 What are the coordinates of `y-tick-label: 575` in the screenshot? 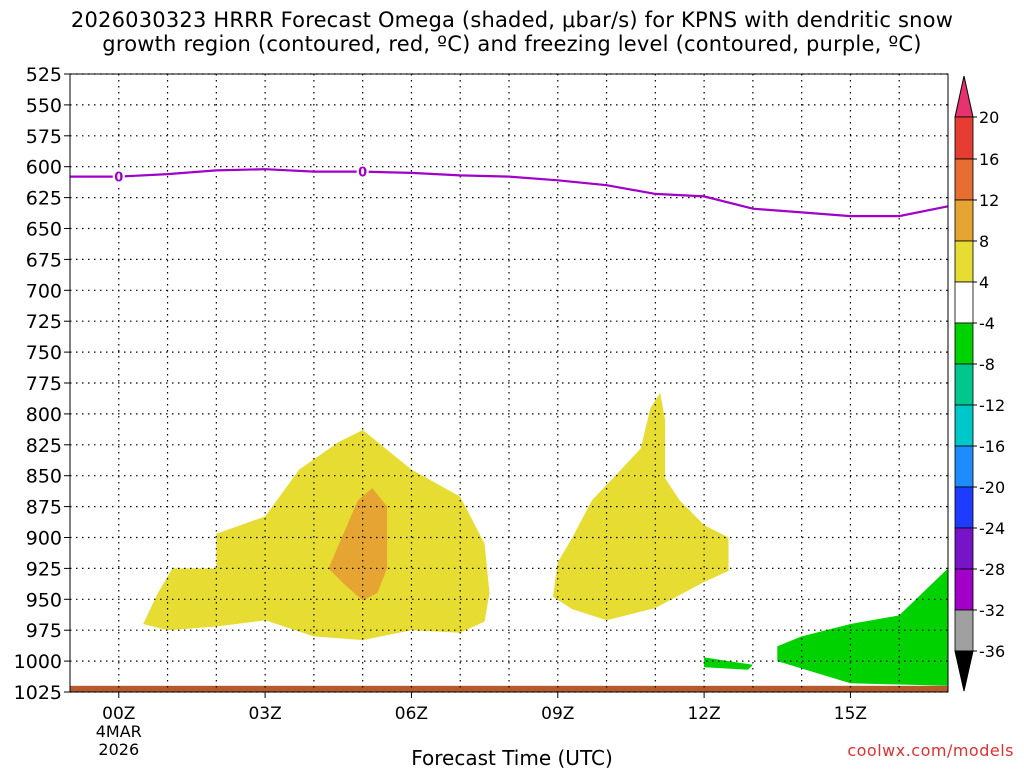 It's located at (44, 137).